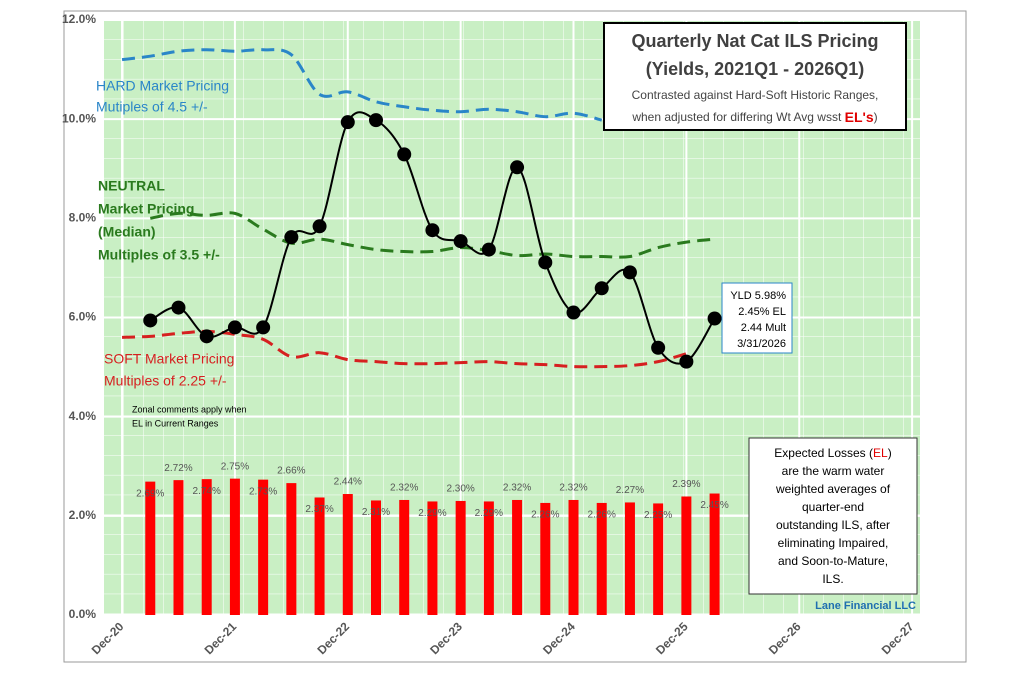 The image size is (1024, 688). I want to click on zone-label: Mutiples of 4.5 +/-, so click(152, 107).